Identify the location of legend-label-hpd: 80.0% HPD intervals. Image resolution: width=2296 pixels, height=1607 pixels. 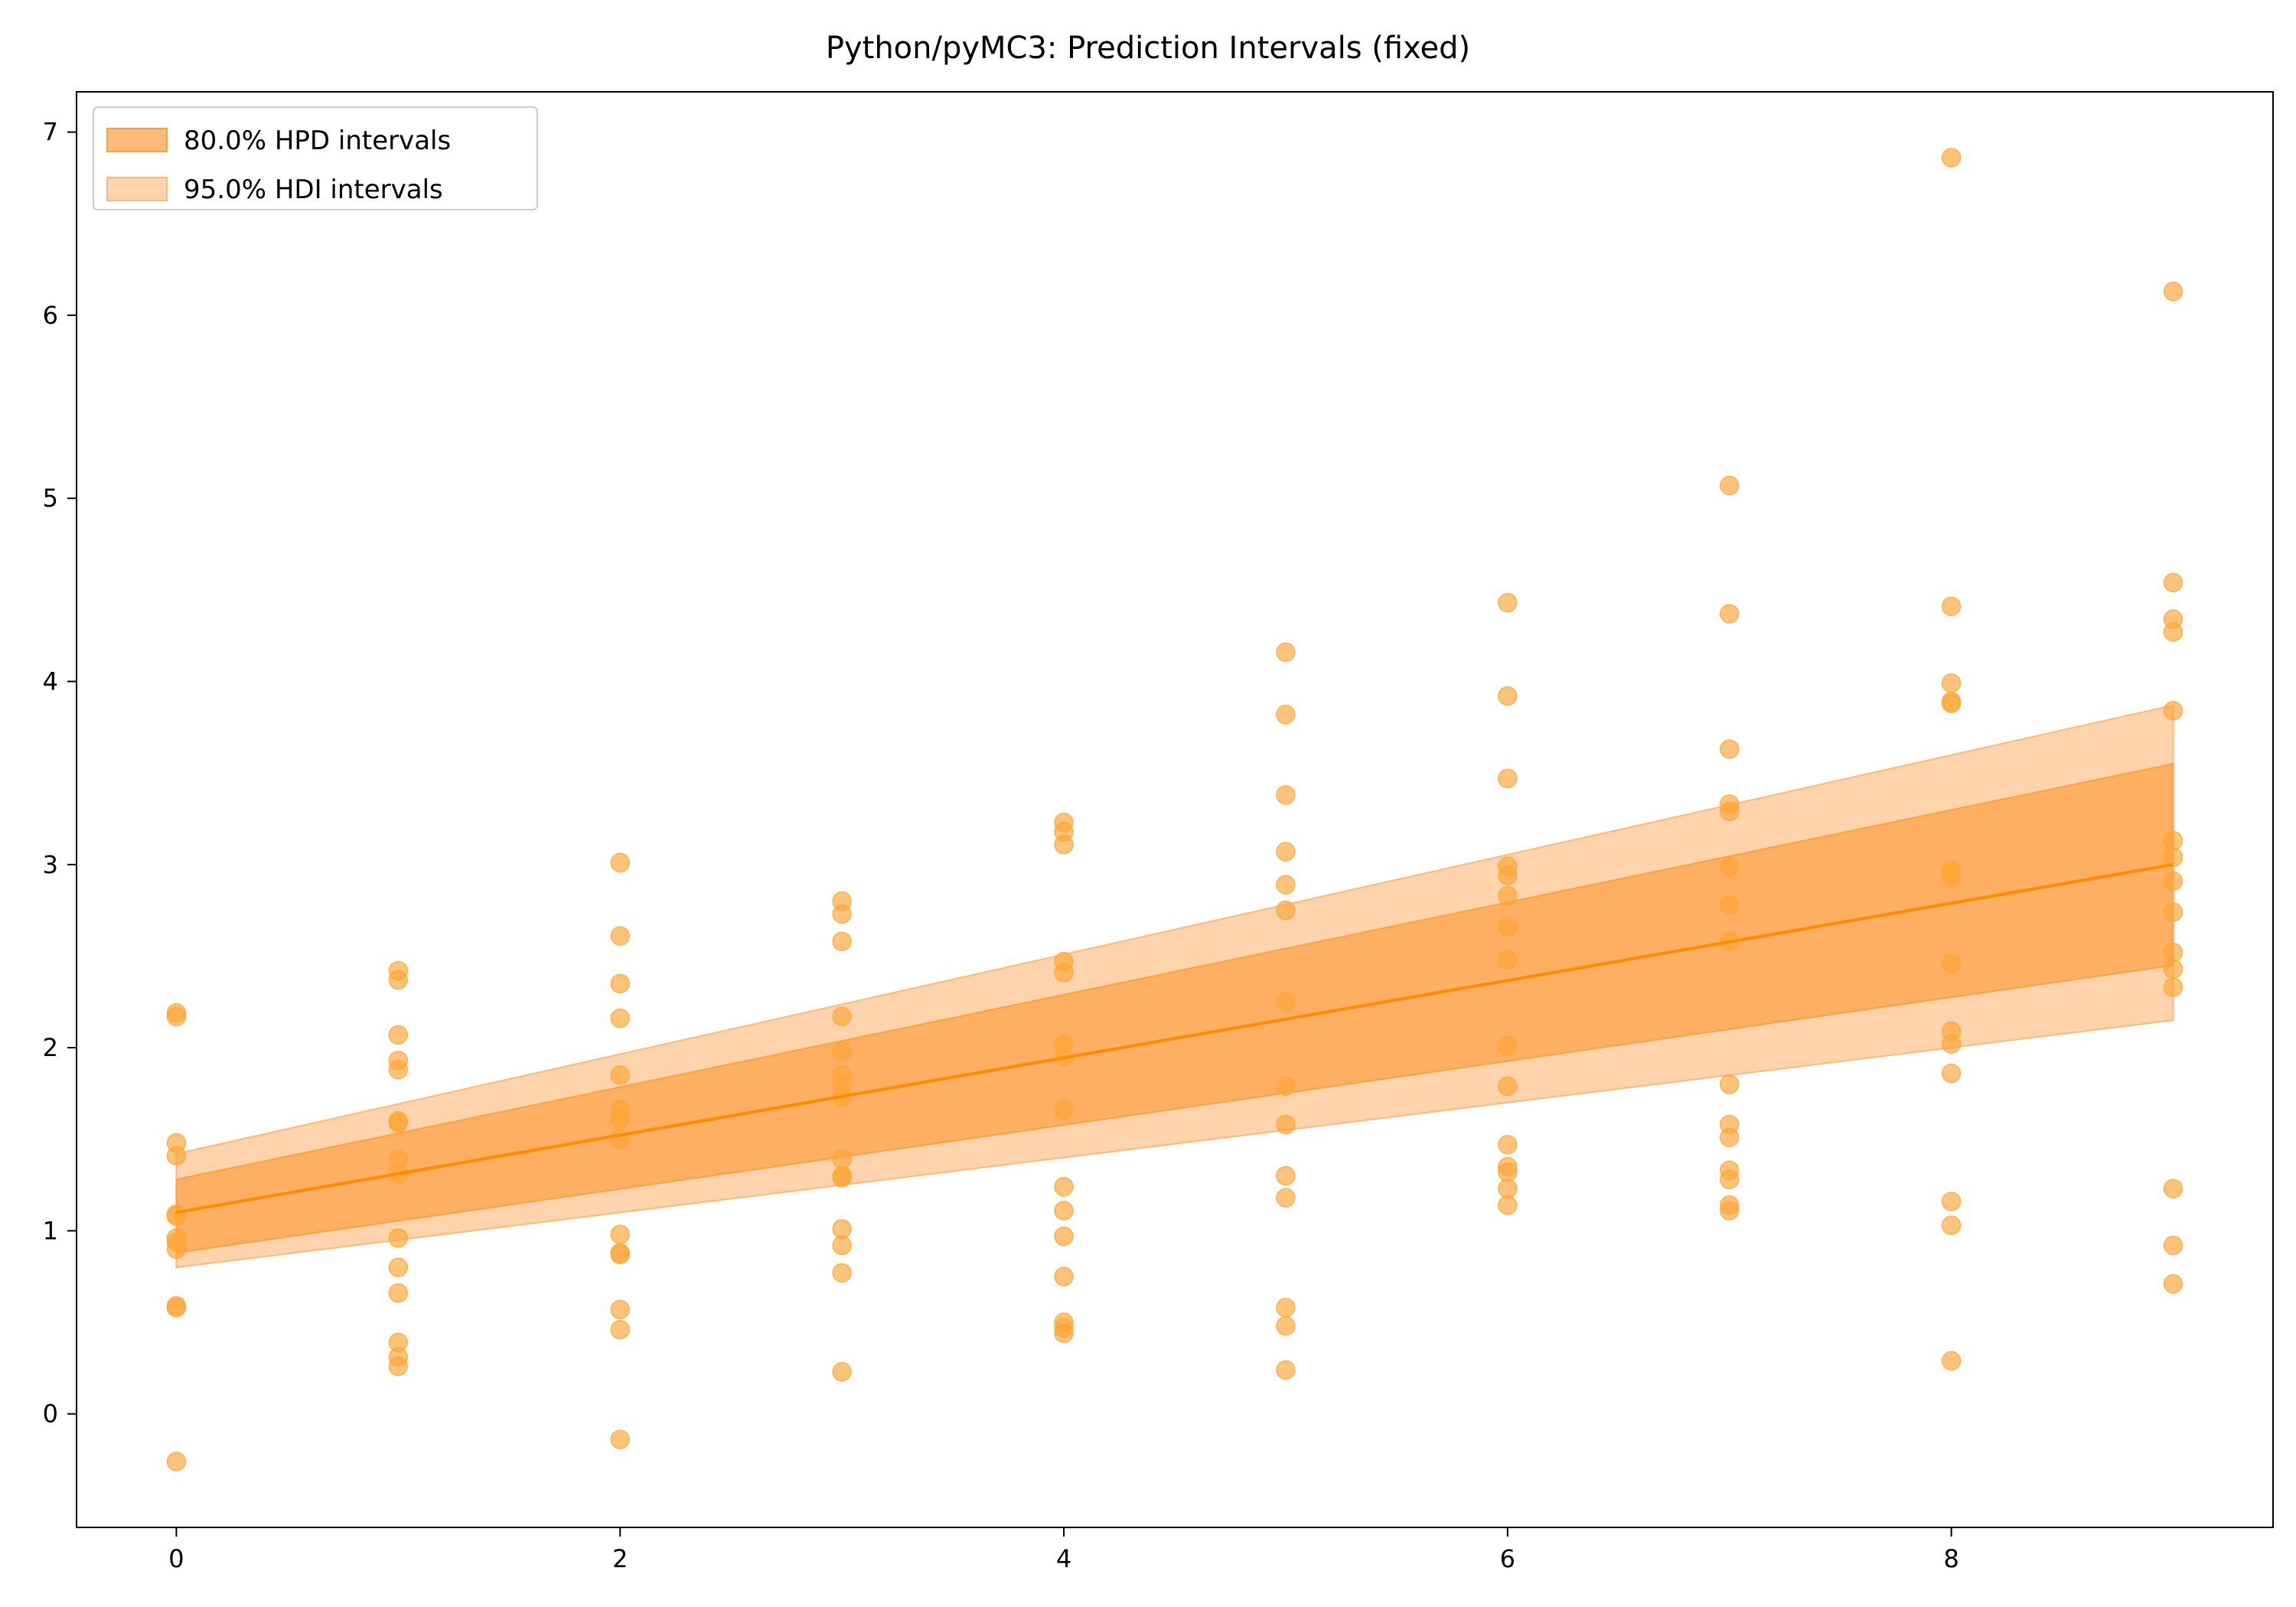
(317, 140).